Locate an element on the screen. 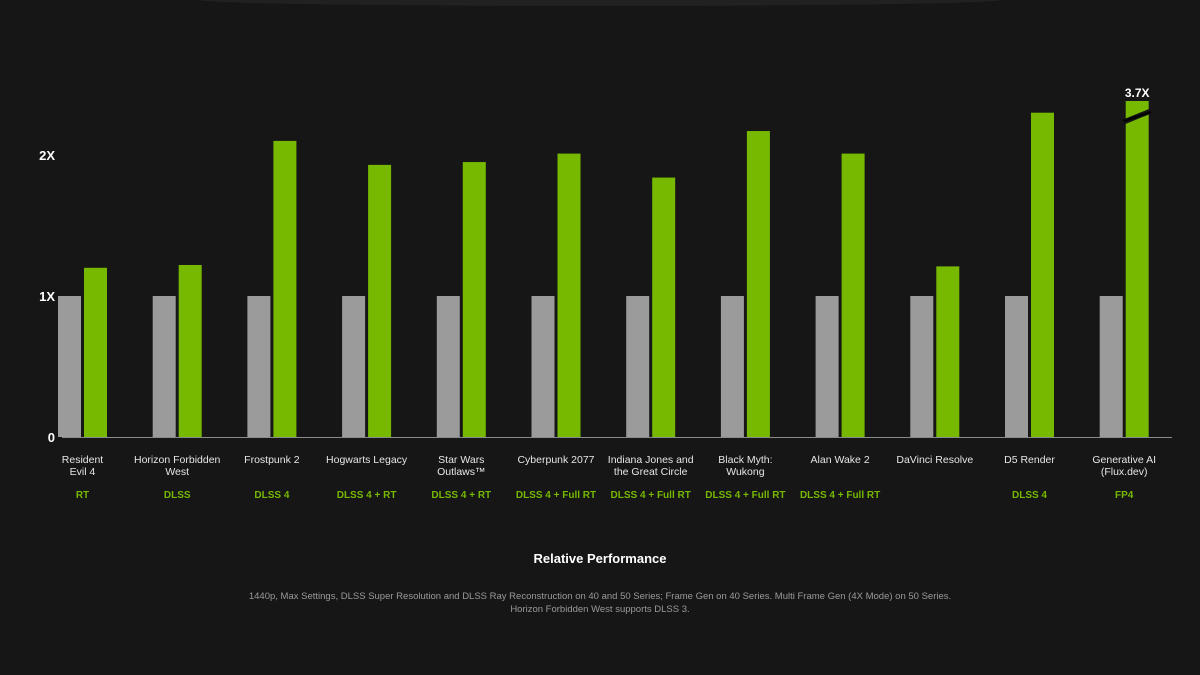 This screenshot has width=1200, height=675. category-label: Evil 4 is located at coordinates (83, 472).